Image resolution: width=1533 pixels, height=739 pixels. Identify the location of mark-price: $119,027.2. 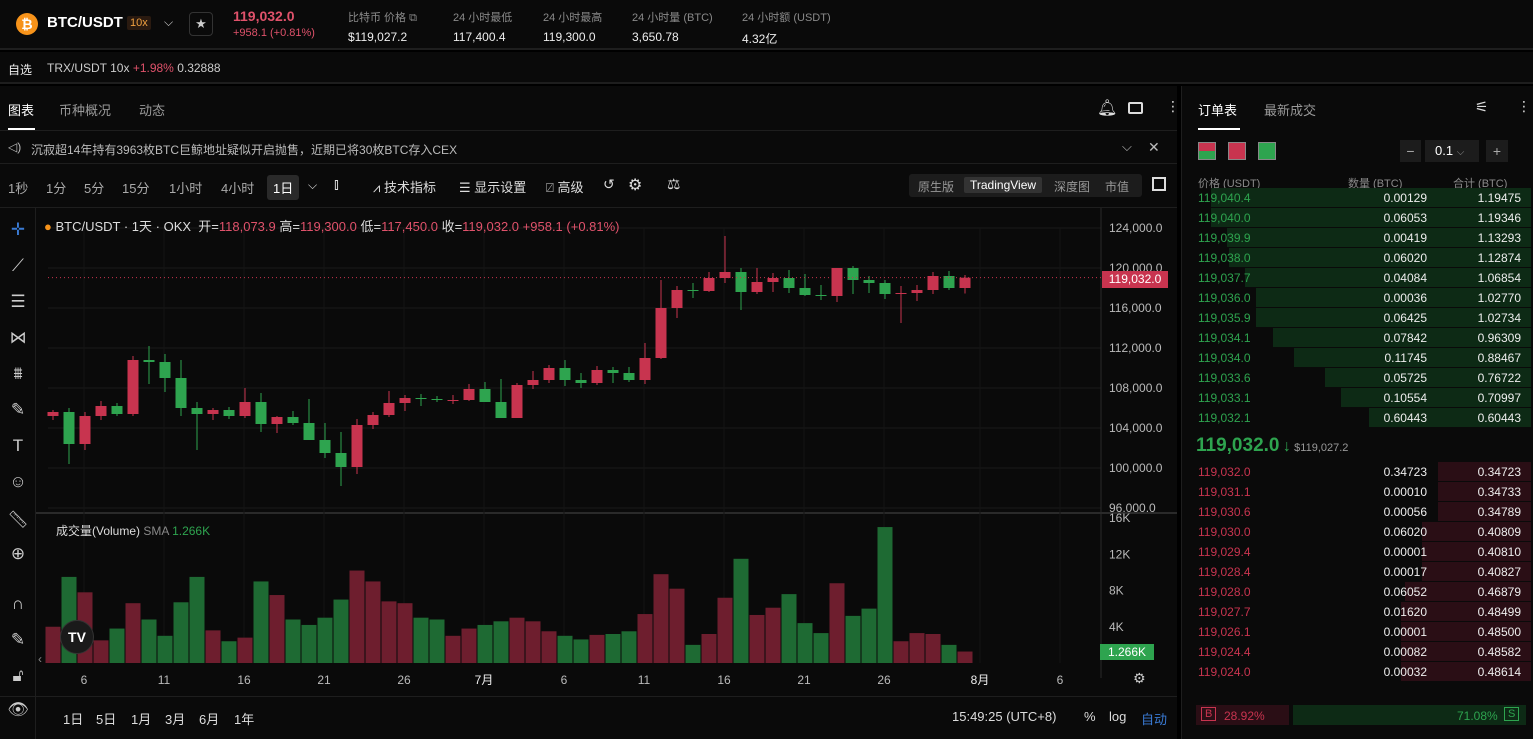
(1321, 448).